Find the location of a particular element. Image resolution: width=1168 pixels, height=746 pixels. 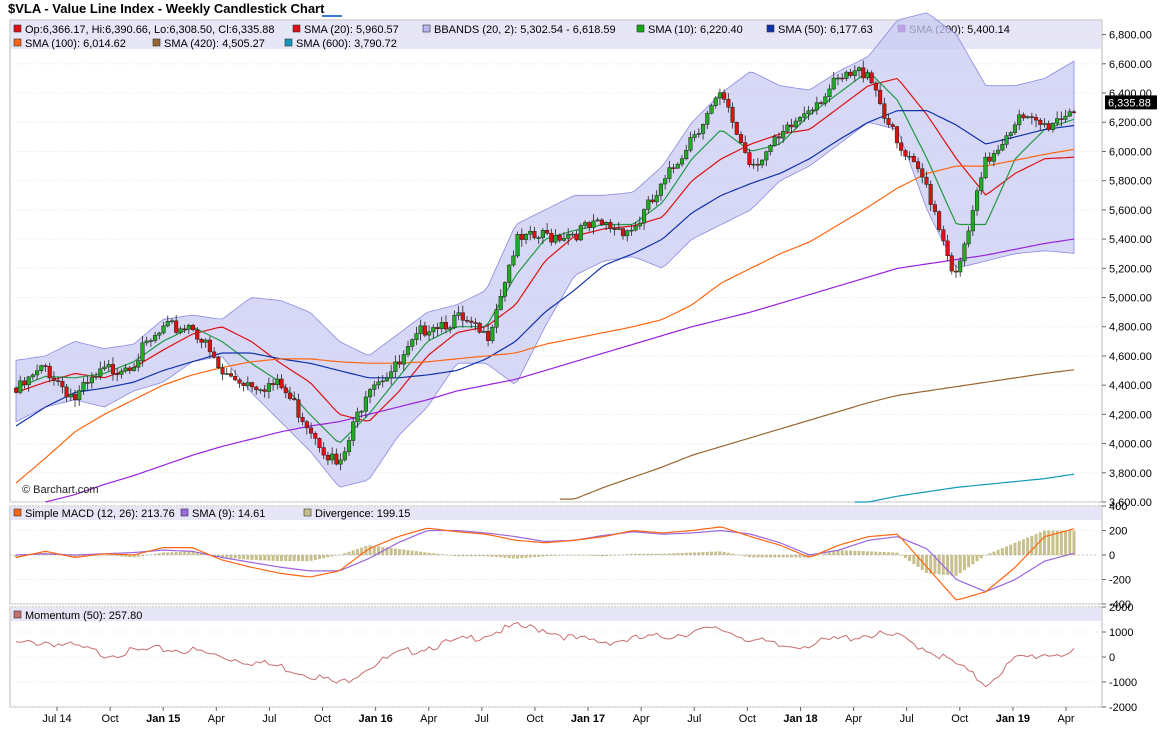

x-tick-label: Jul is located at coordinates (694, 719).